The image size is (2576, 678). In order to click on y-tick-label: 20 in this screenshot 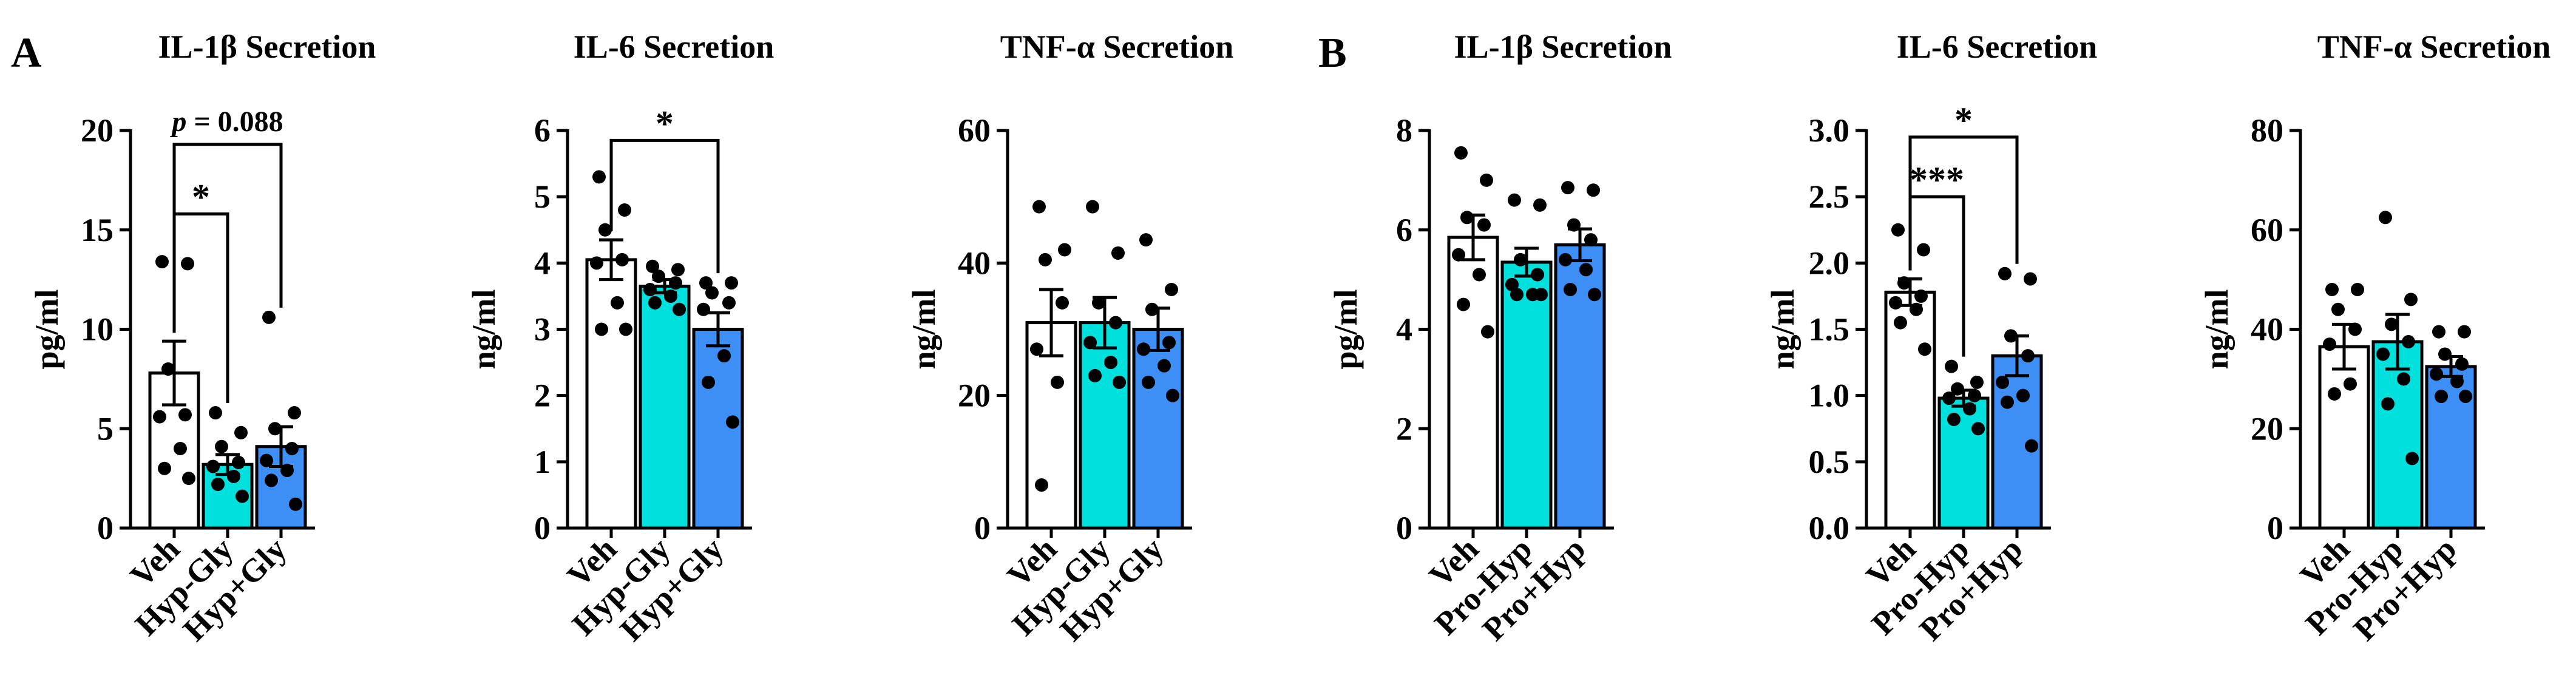, I will do `click(2267, 428)`.